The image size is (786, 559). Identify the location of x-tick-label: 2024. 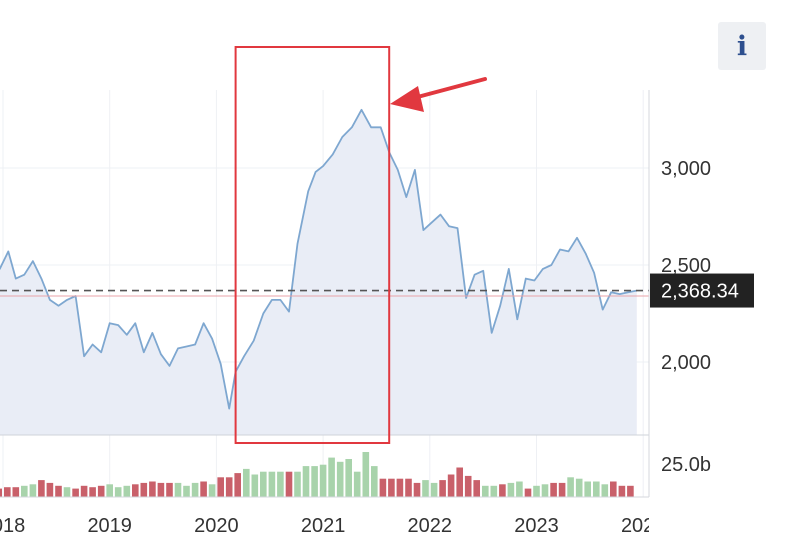
(643, 526).